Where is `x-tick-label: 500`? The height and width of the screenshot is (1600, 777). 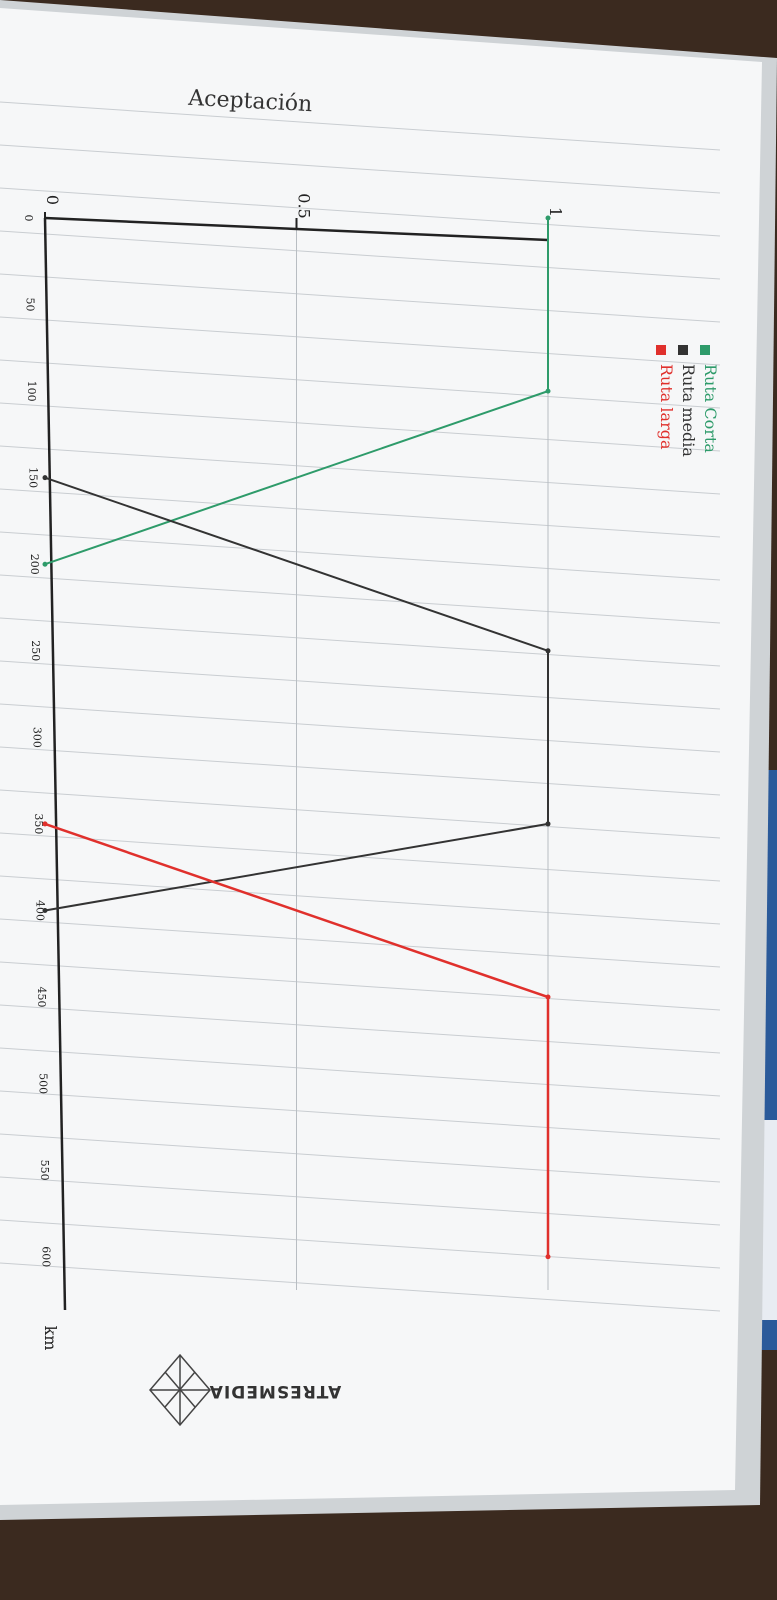 x-tick-label: 500 is located at coordinates (42, 1083).